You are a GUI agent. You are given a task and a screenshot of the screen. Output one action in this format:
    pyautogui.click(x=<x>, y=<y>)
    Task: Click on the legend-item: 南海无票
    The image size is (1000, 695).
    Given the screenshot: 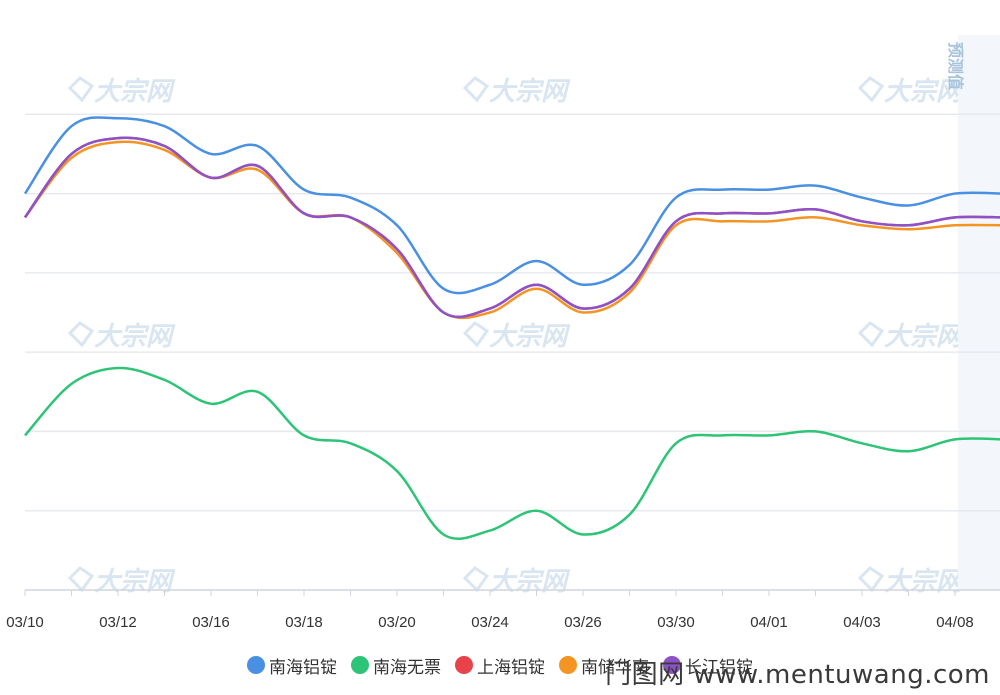 What is the action you would take?
    pyautogui.click(x=396, y=665)
    